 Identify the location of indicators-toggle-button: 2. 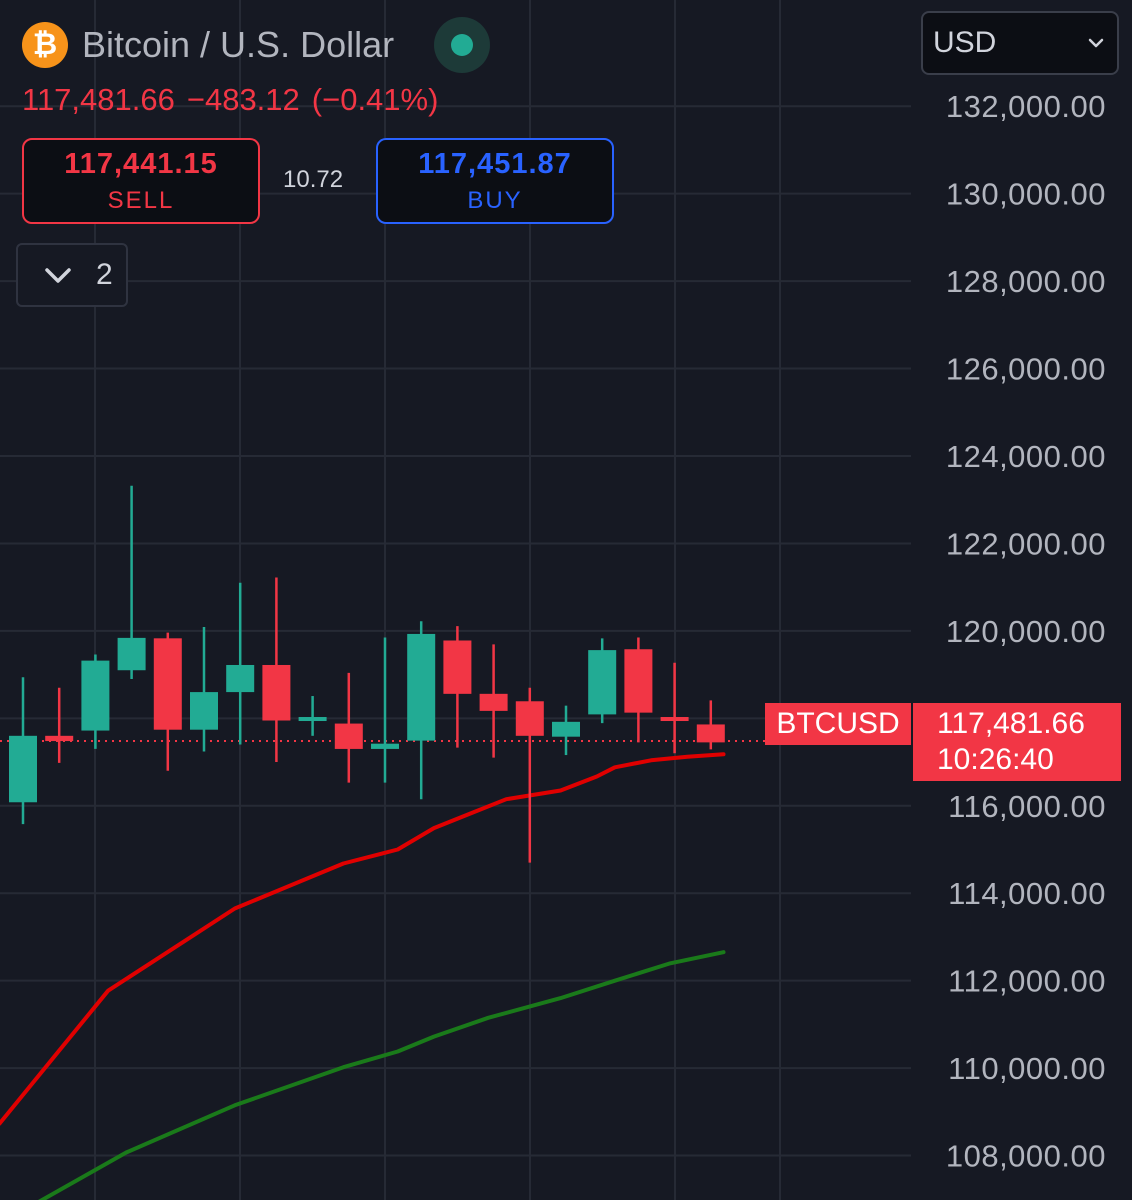
(72, 275).